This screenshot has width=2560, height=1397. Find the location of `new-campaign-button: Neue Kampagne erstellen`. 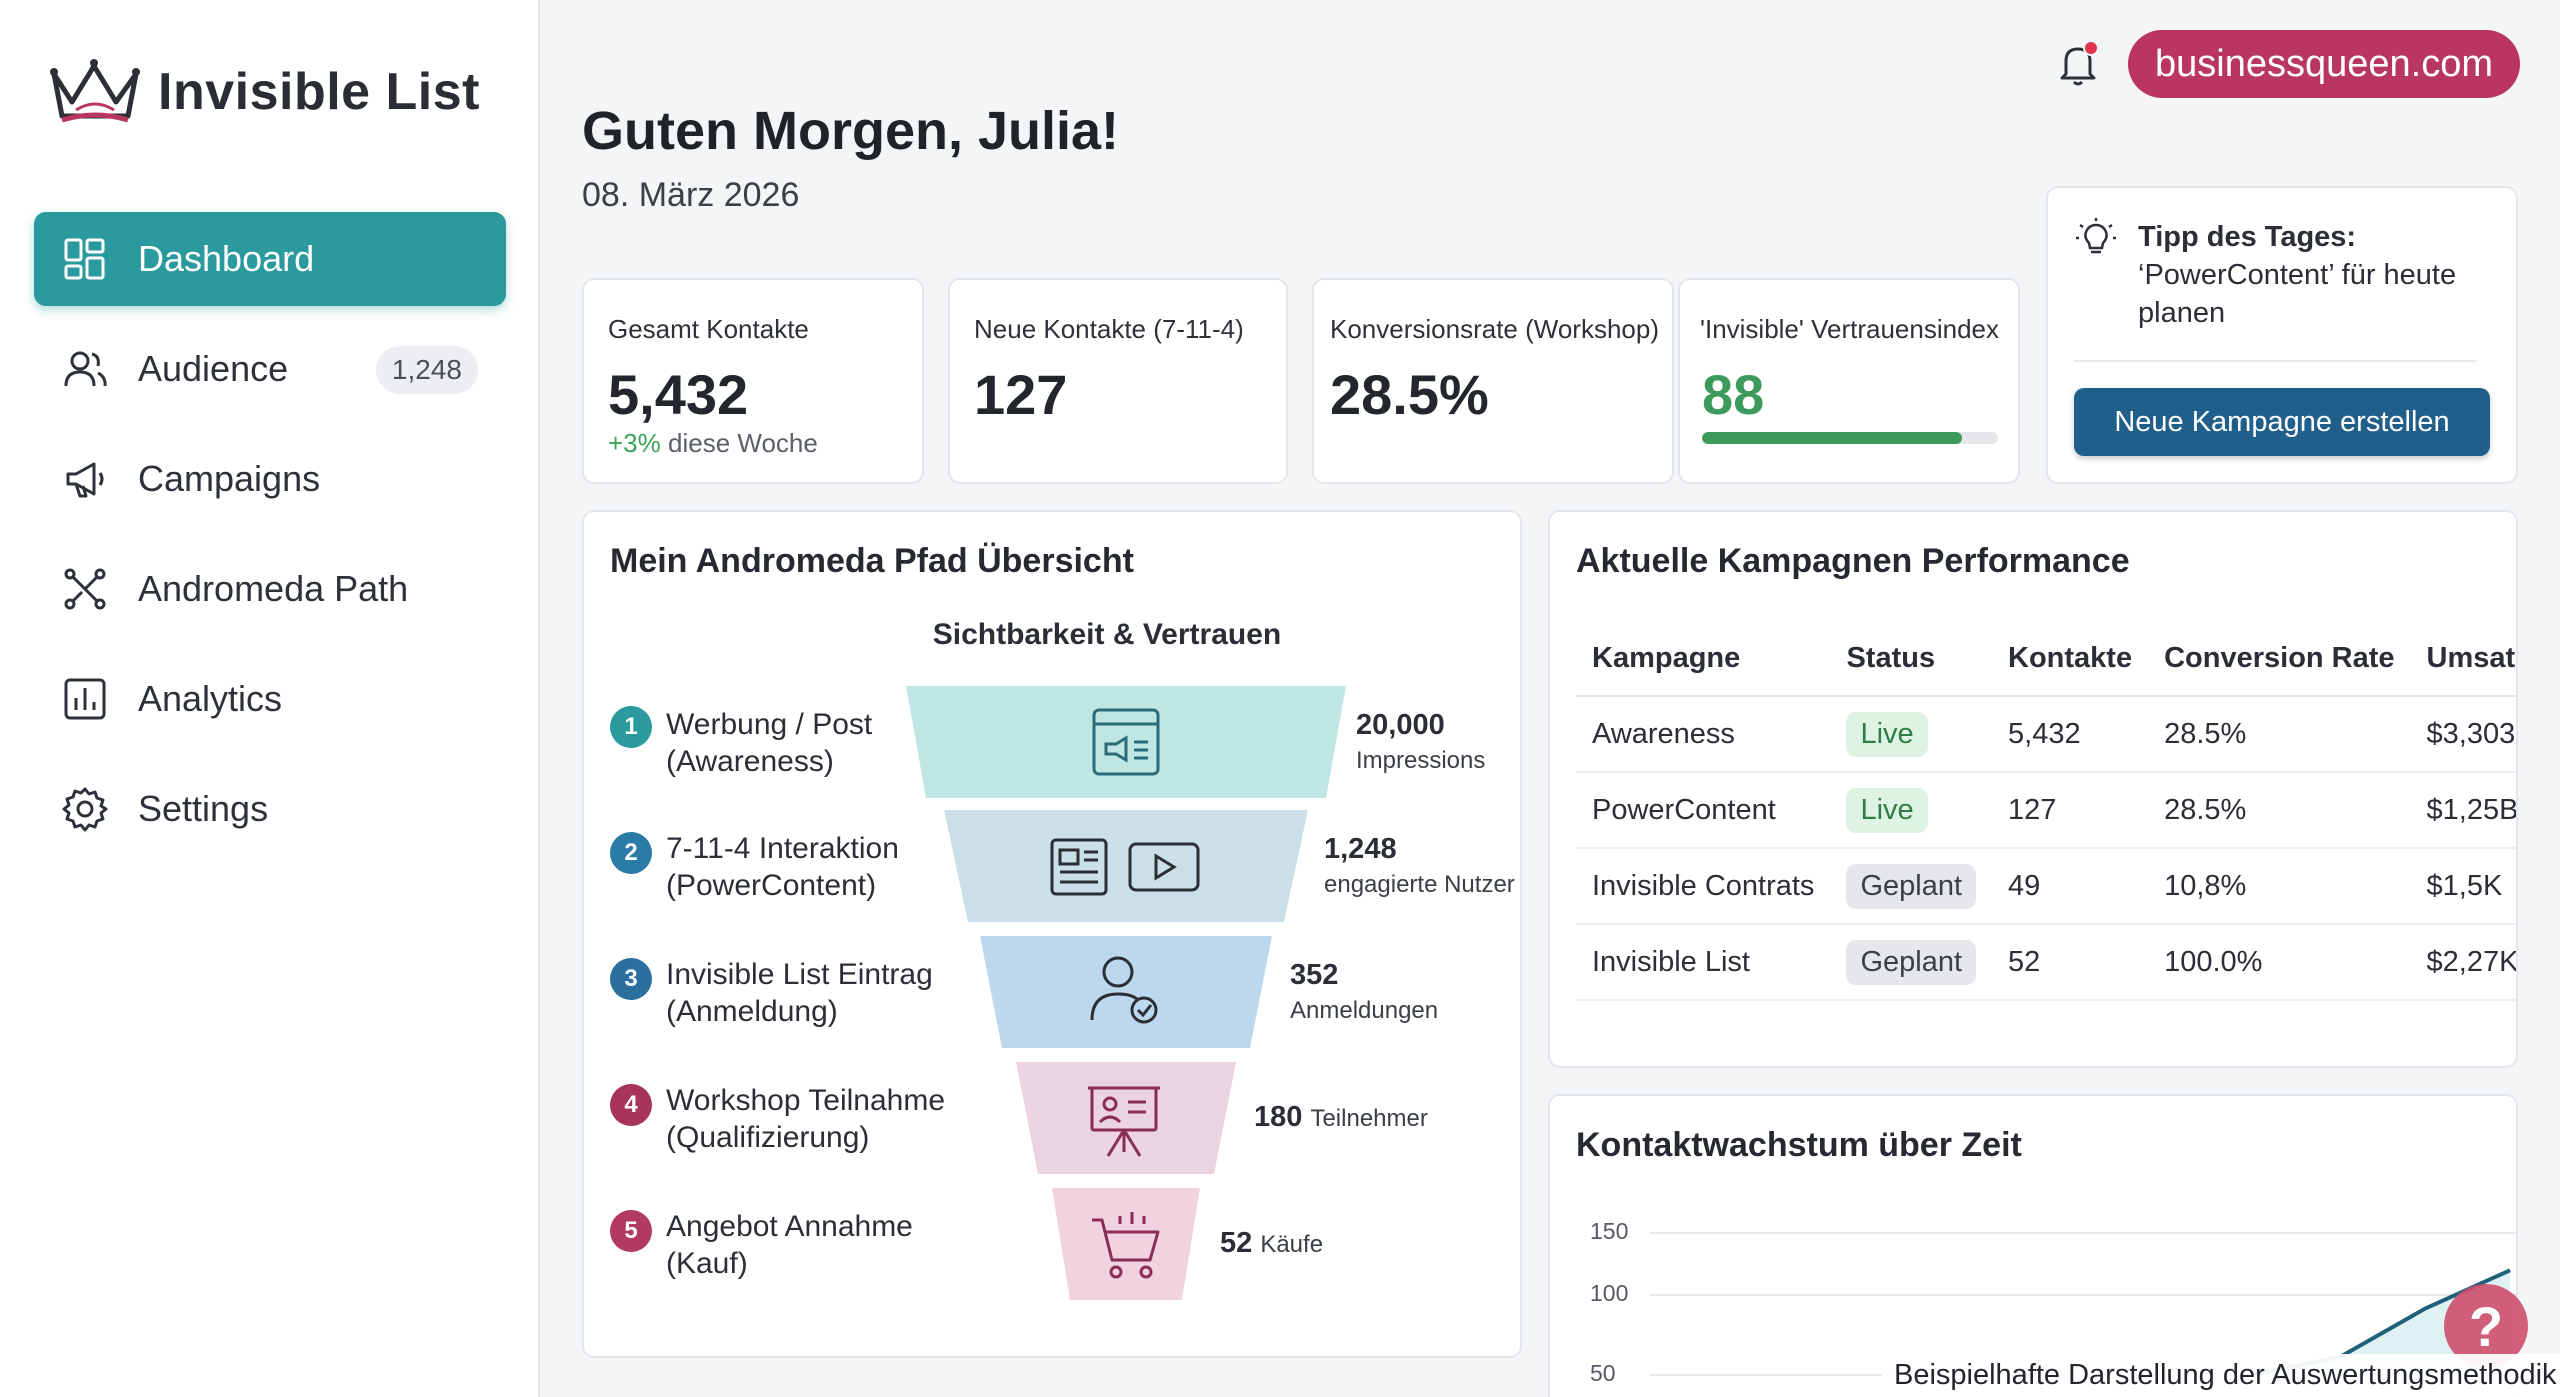

new-campaign-button: Neue Kampagne erstellen is located at coordinates (2282, 422).